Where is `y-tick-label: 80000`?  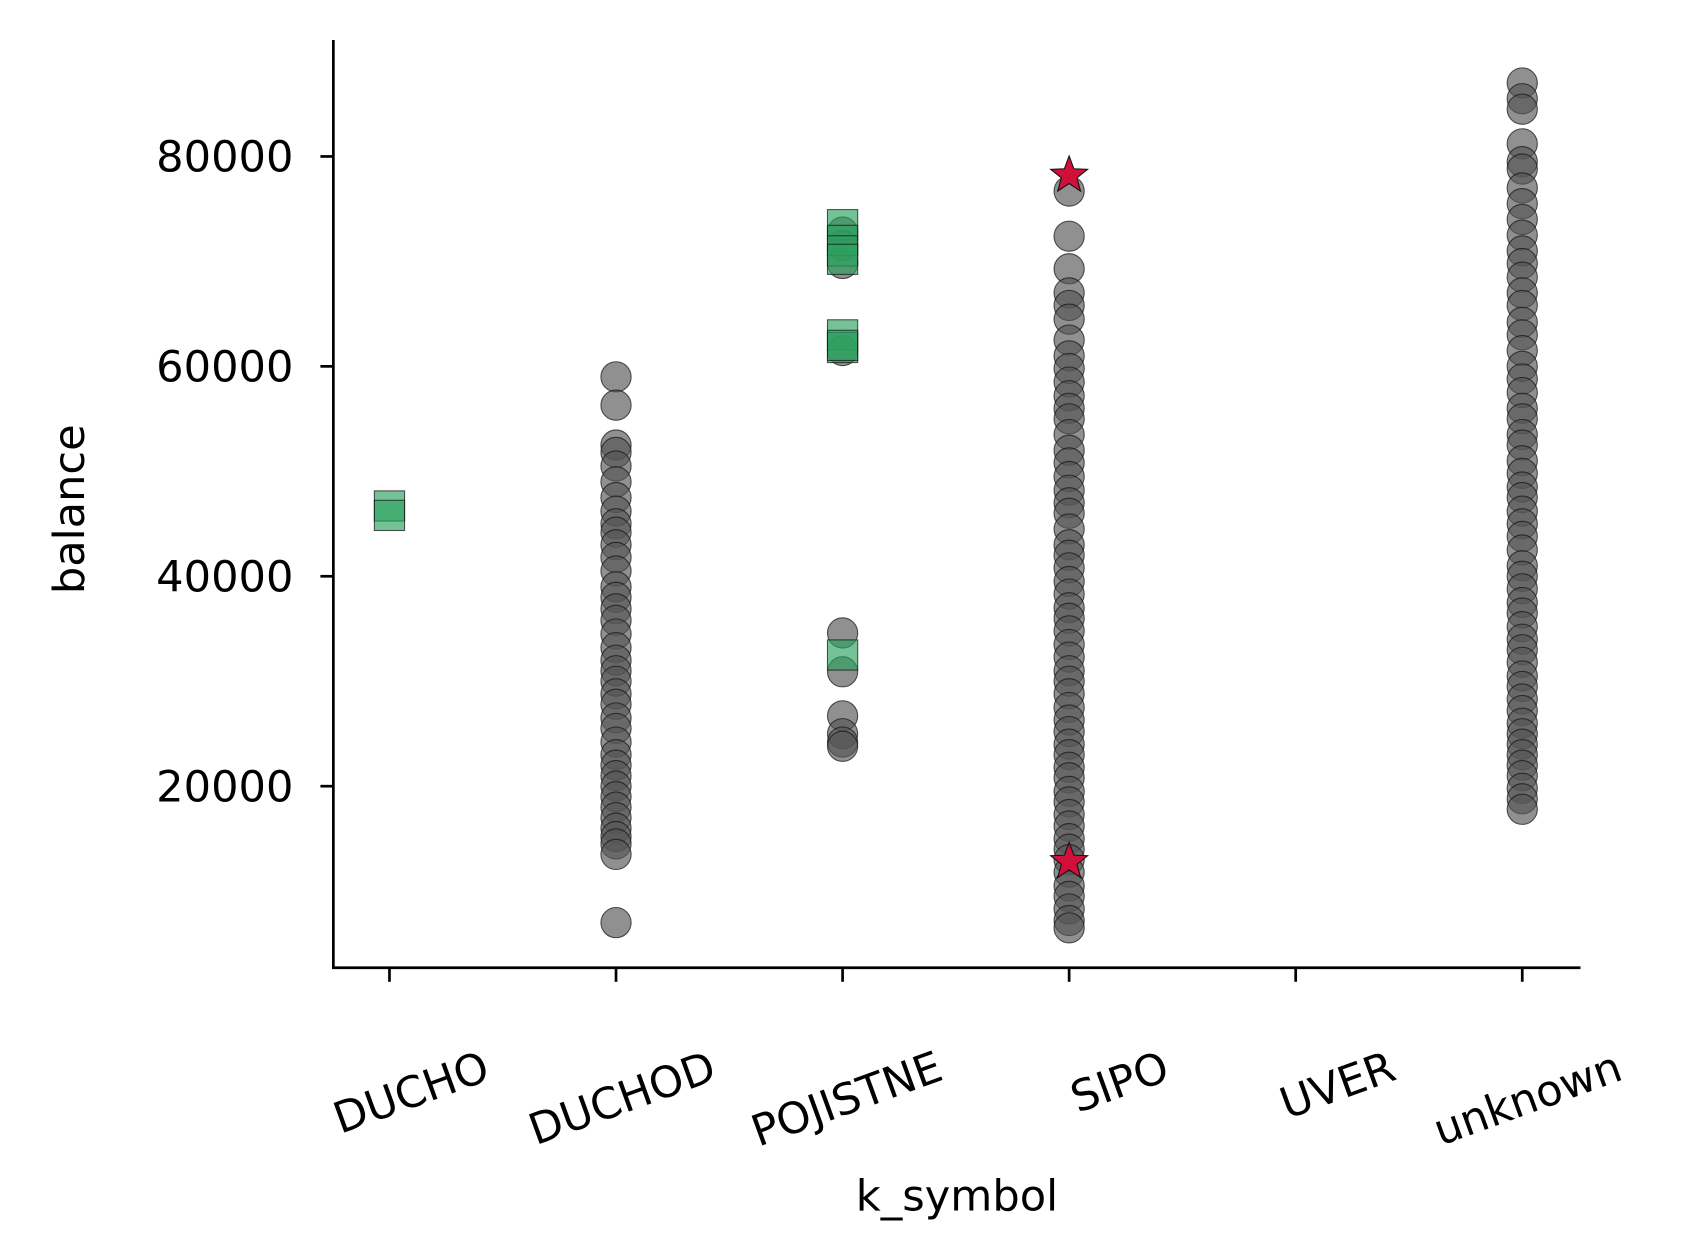
y-tick-label: 80000 is located at coordinates (224, 158).